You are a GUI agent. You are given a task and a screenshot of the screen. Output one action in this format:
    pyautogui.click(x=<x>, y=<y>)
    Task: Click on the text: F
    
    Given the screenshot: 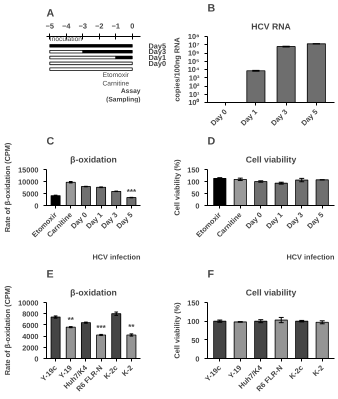 What is the action you would take?
    pyautogui.click(x=211, y=274)
    